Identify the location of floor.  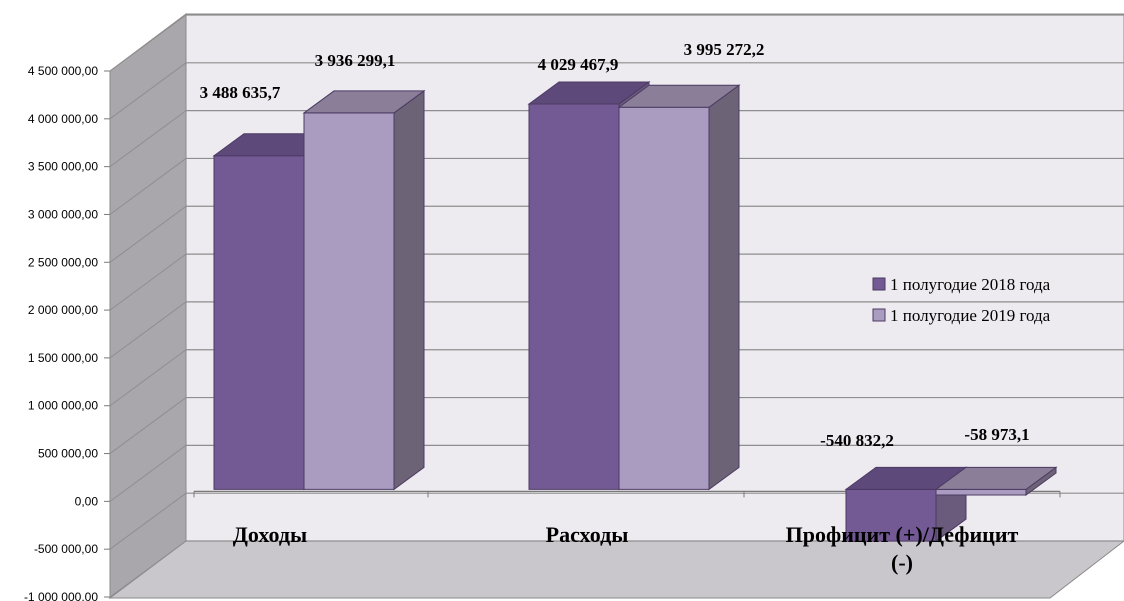
(616, 569).